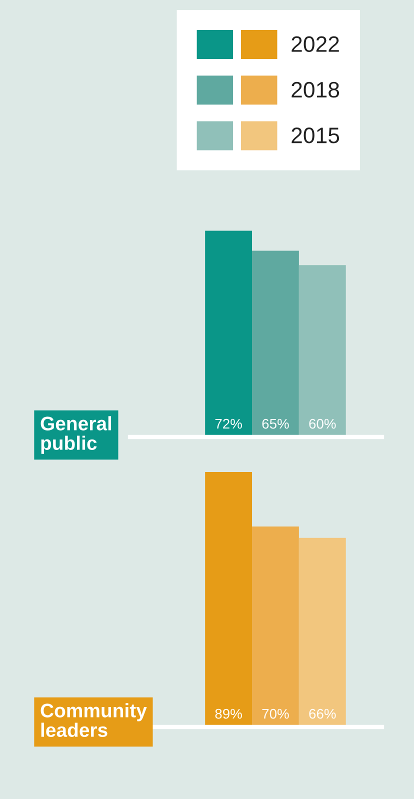 The width and height of the screenshot is (414, 799). Describe the element at coordinates (275, 423) in the screenshot. I see `data-label: 65%` at that location.